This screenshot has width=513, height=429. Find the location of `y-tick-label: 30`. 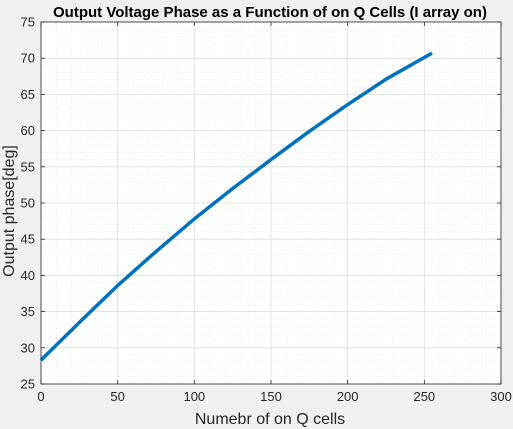

y-tick-label: 30 is located at coordinates (28, 347).